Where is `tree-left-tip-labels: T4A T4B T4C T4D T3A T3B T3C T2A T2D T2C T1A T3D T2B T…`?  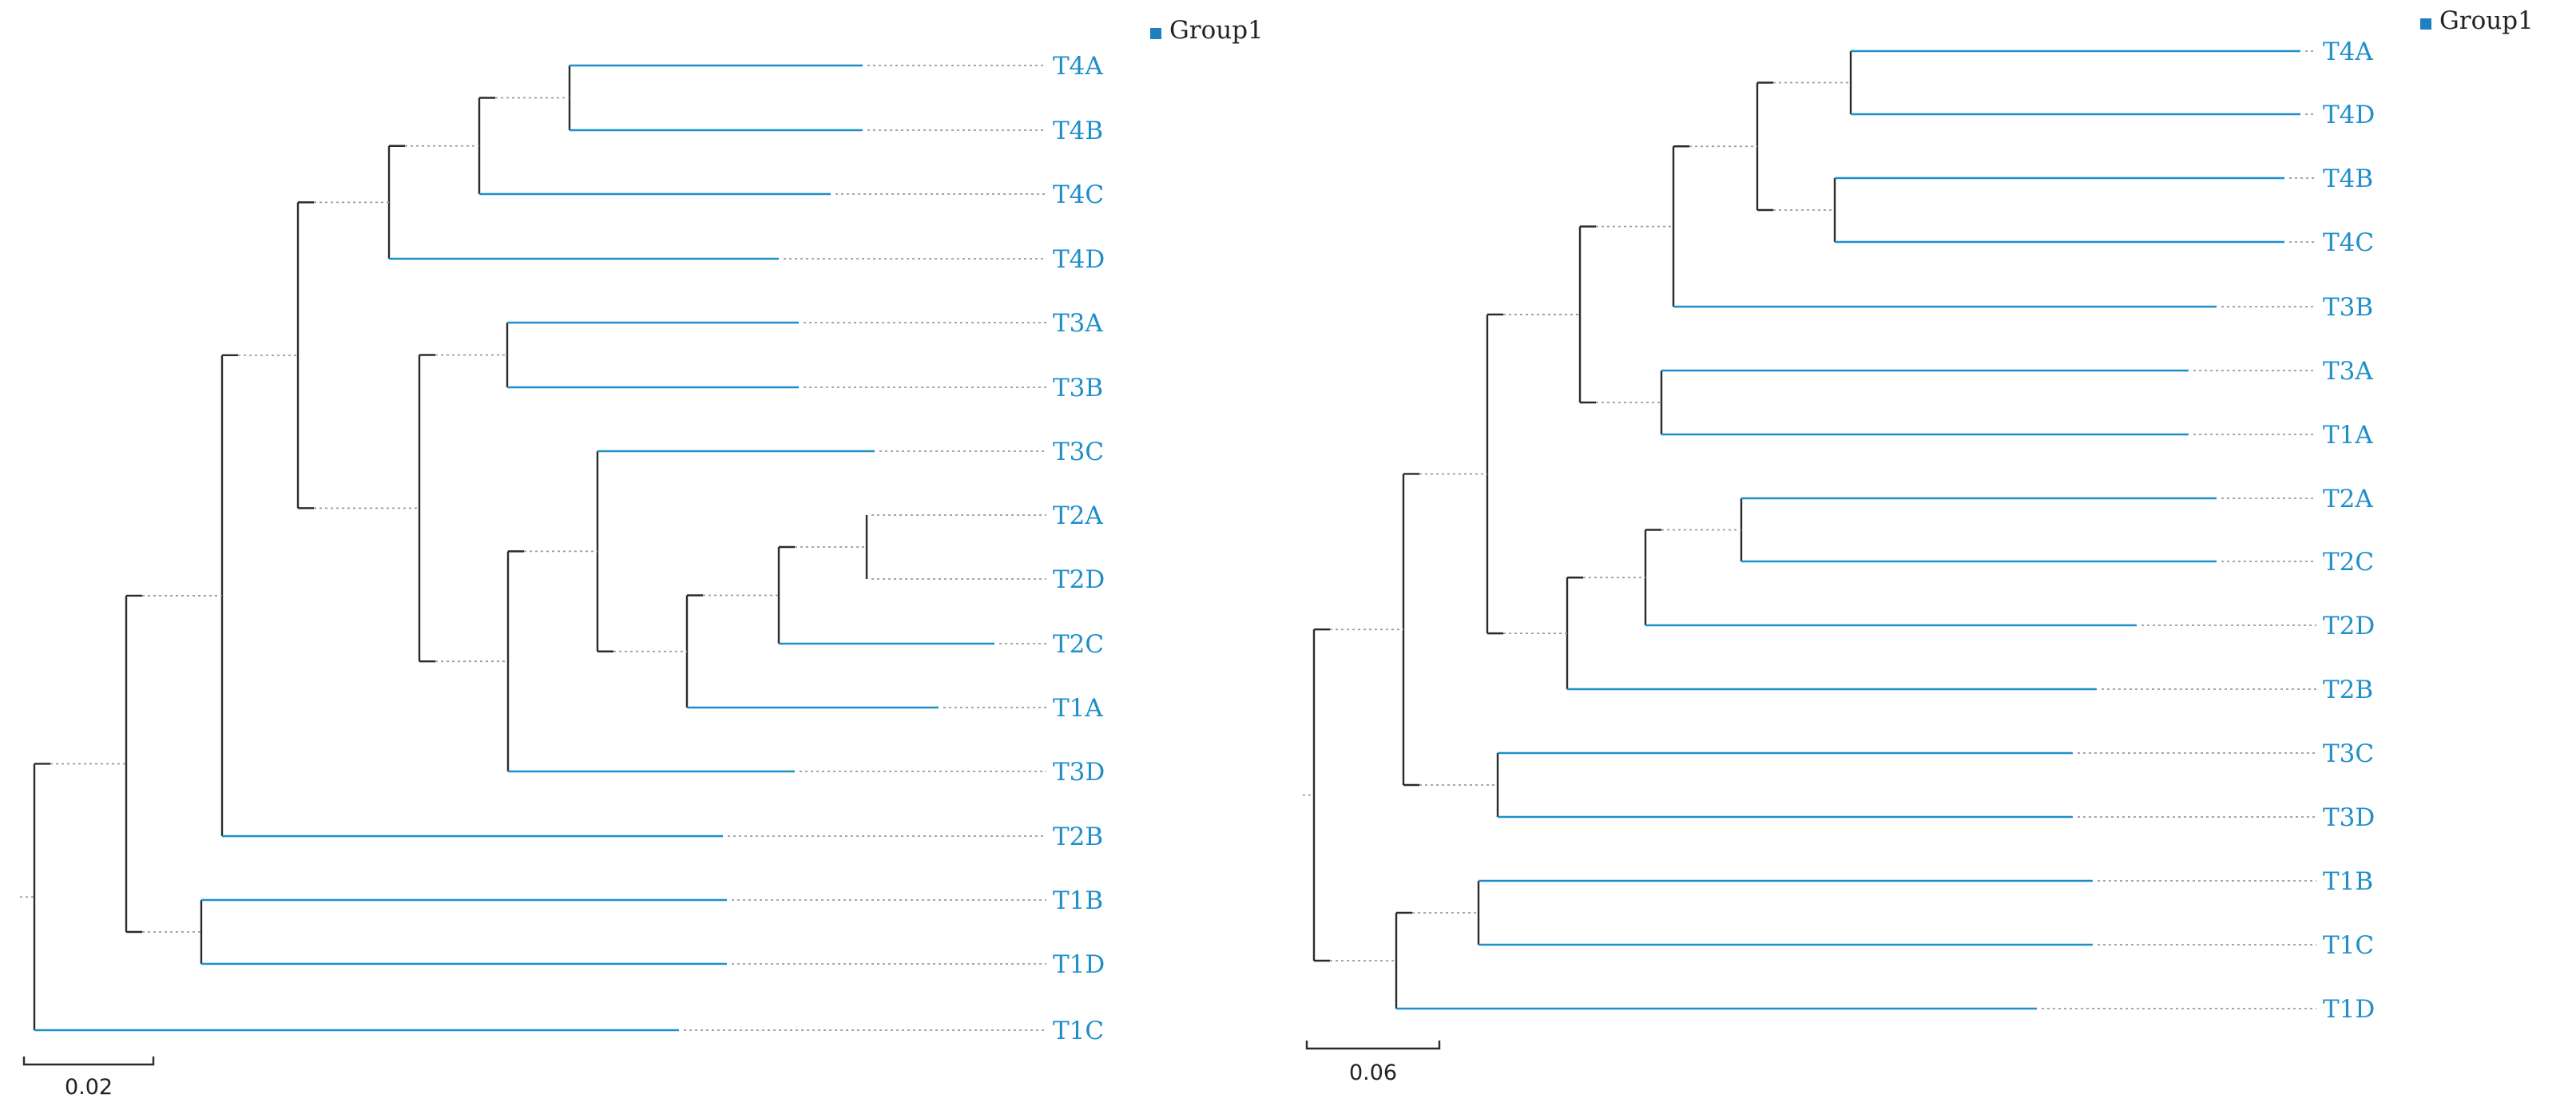
tree-left-tip-labels: T4A T4B T4C T4D T3A T3B T3C T2A T2D T2C T1A T3D T2B T… is located at coordinates (1079, 548).